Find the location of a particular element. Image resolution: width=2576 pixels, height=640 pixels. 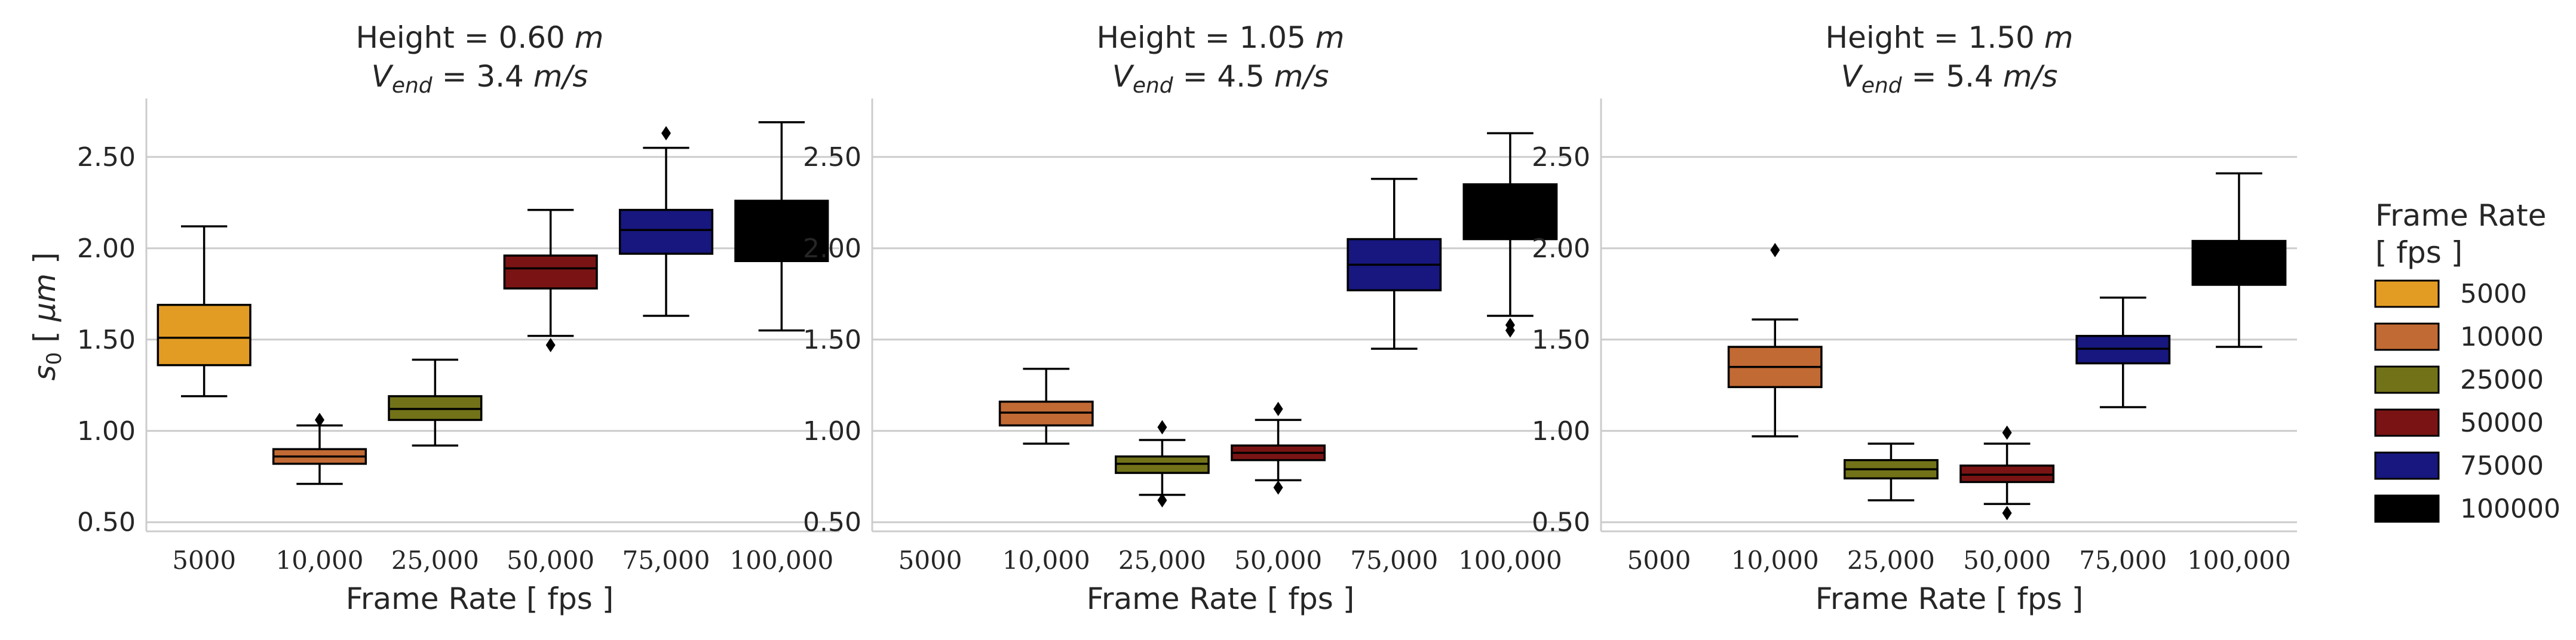

panel-3-ytick-label-3: 2.00 is located at coordinates (1561, 248).